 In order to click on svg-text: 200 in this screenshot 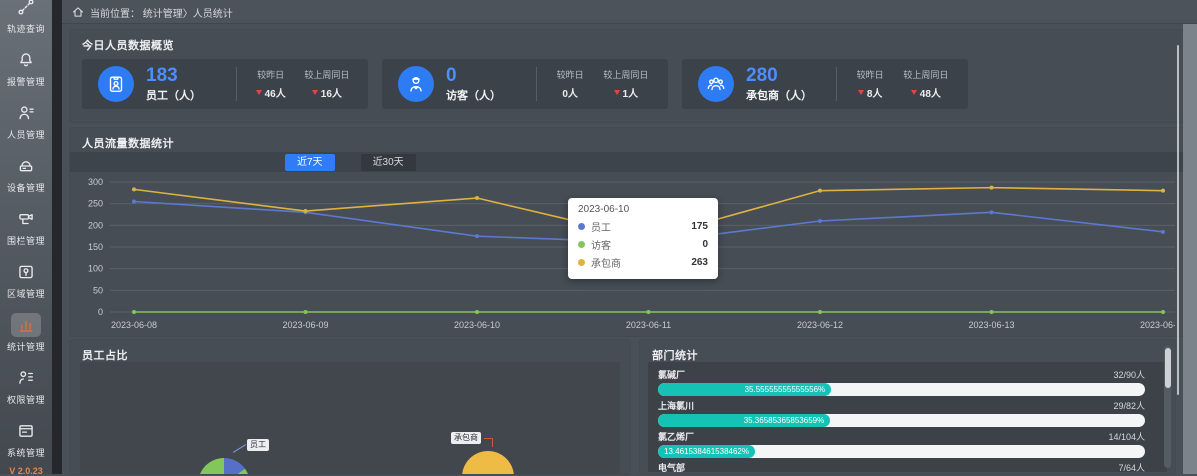, I will do `click(95, 225)`.